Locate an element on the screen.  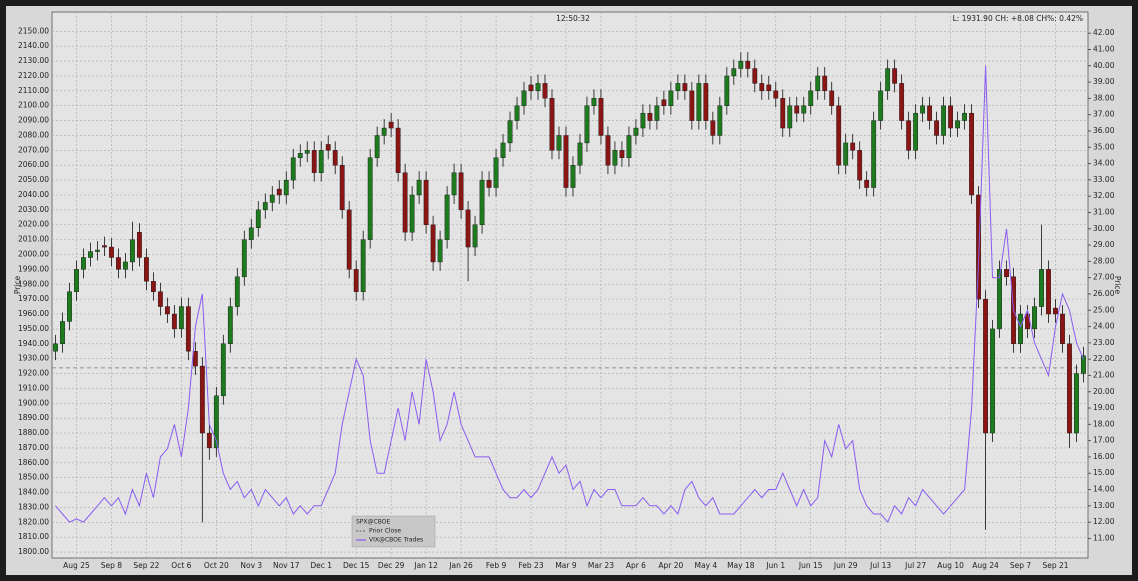
x-tick-label: Dec 1 is located at coordinates (321, 565).